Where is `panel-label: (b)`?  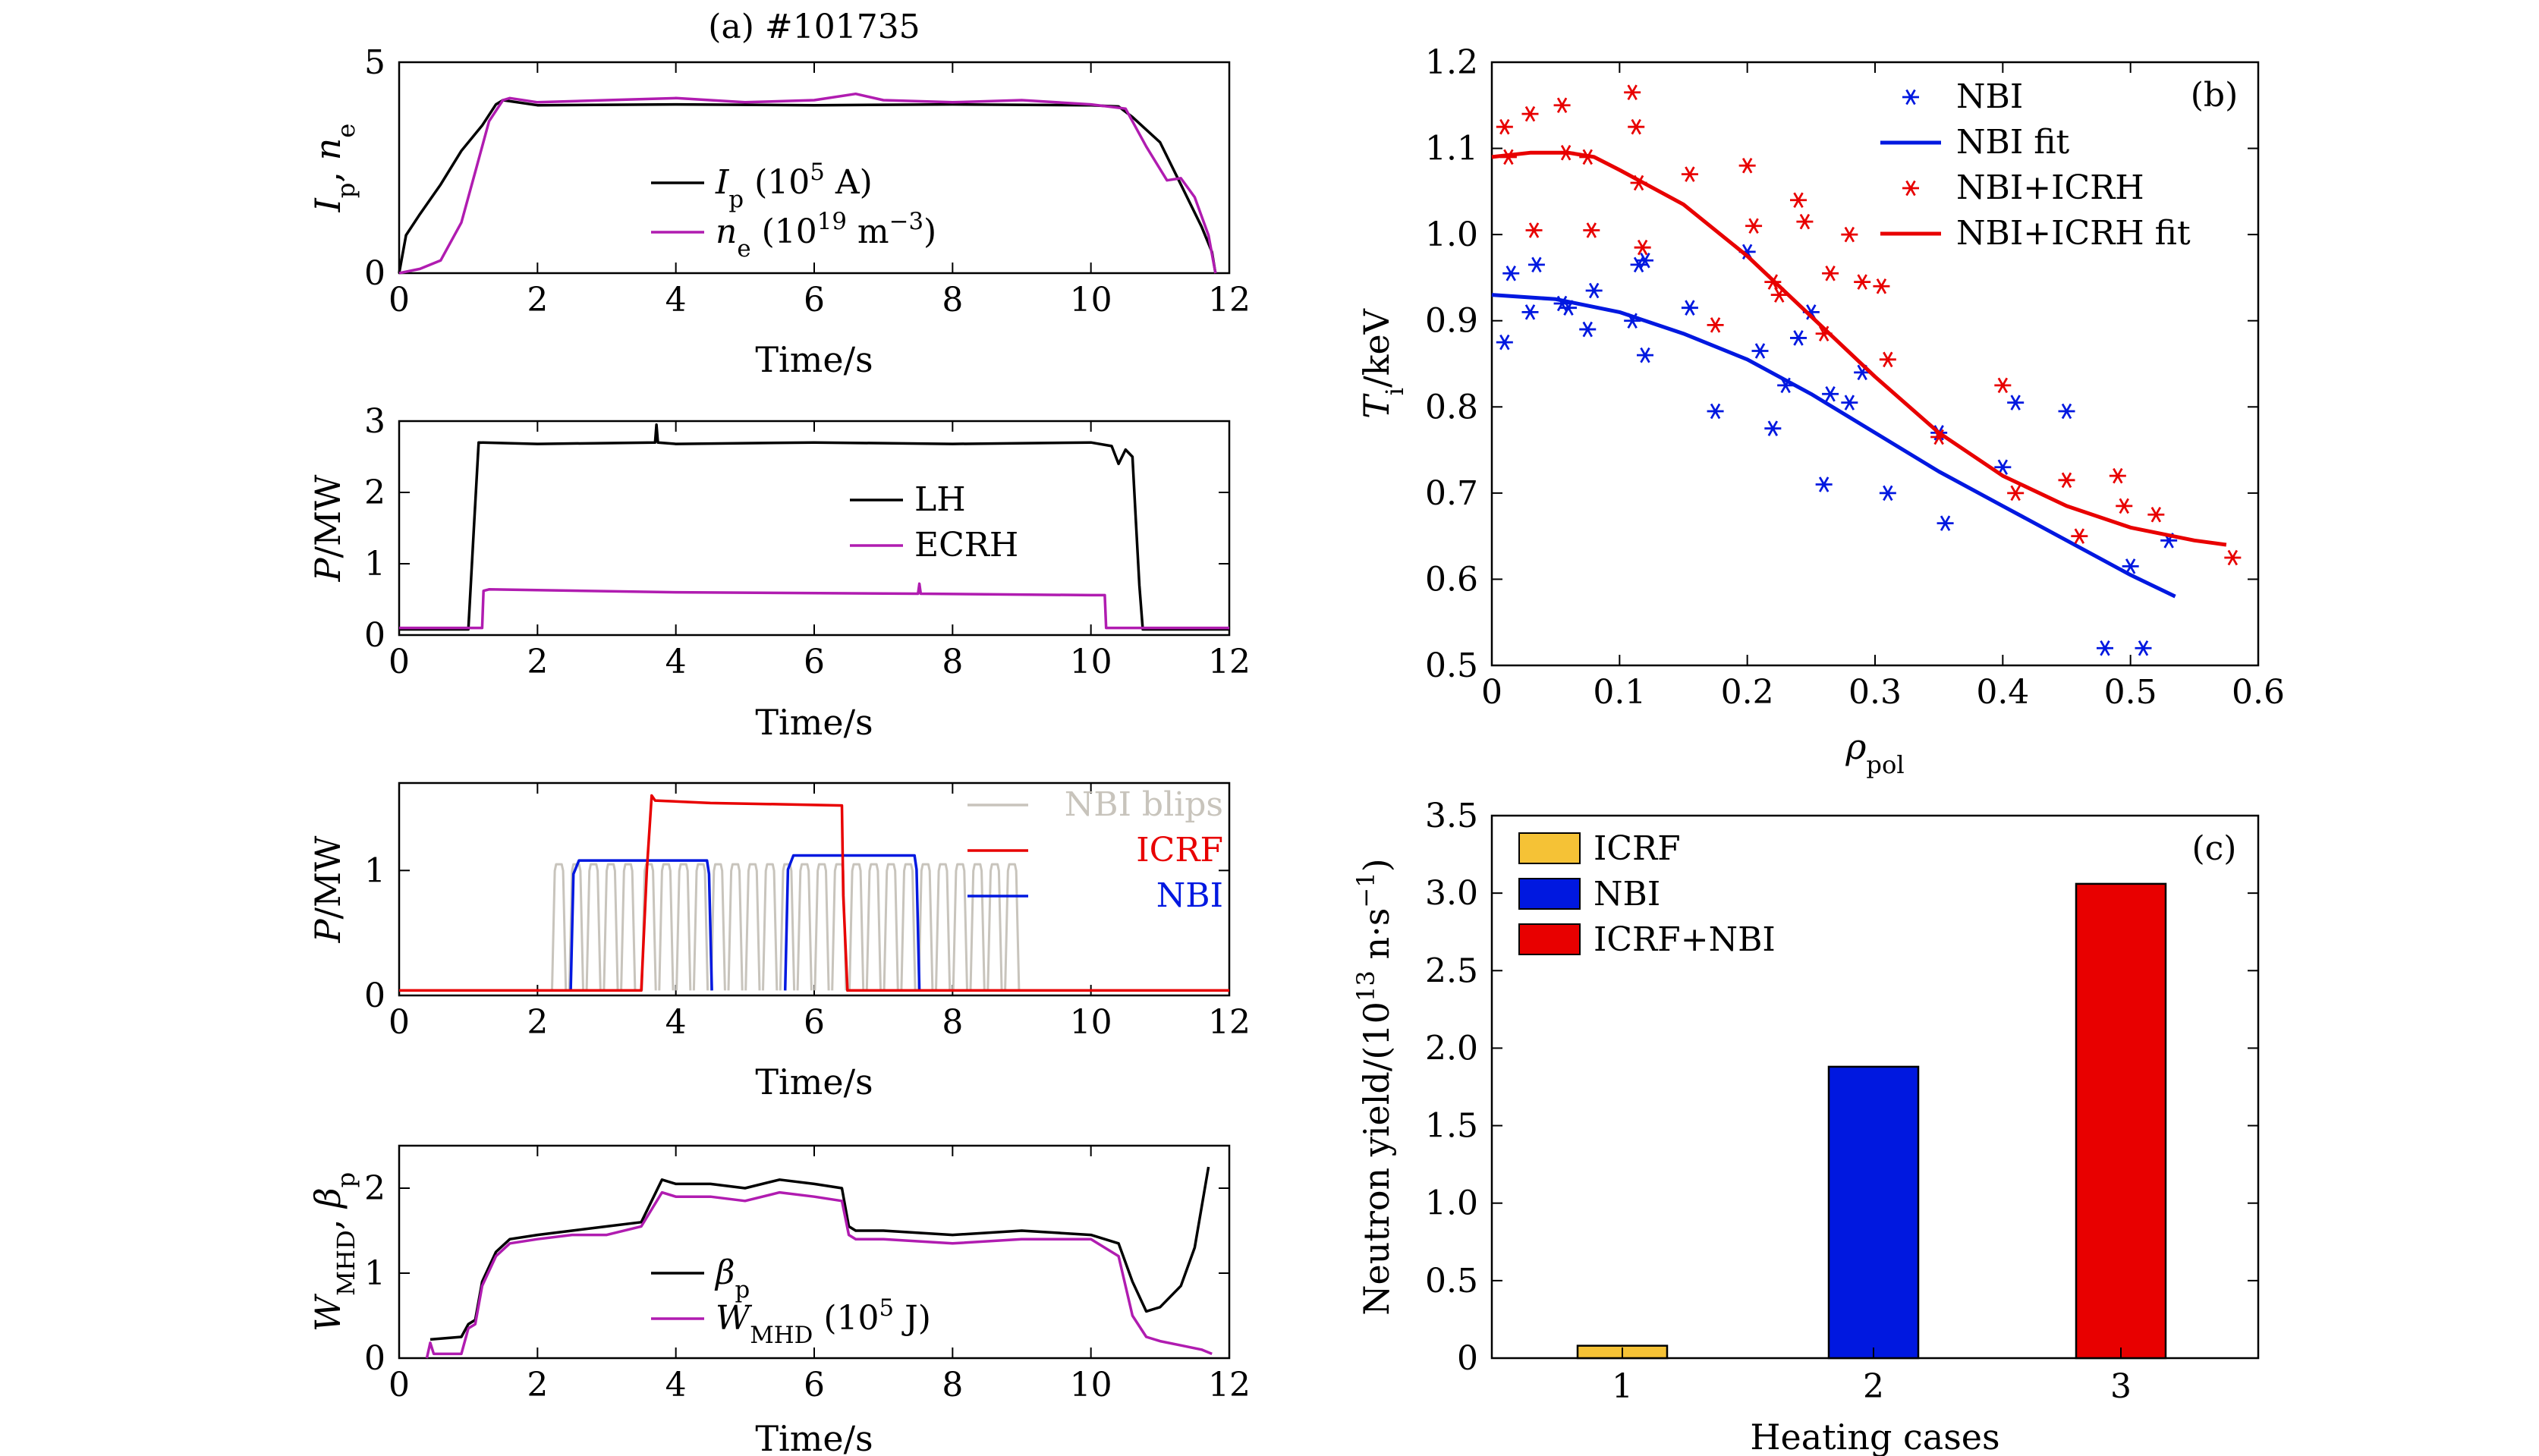
panel-label: (b) is located at coordinates (2215, 95).